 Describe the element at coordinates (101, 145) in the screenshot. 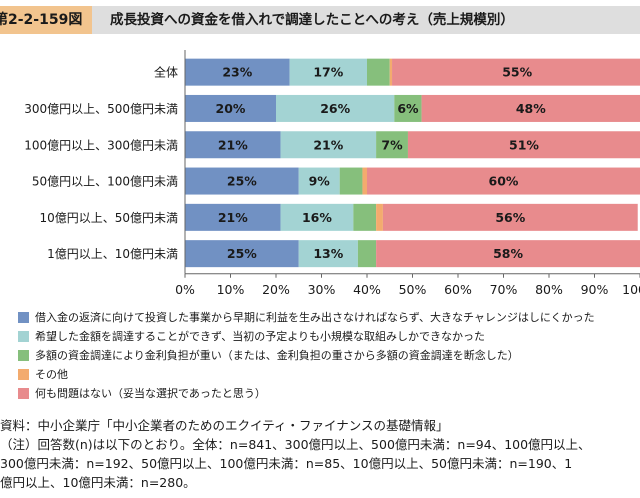

I see `category-label: 100億円以上、300億円未満` at that location.